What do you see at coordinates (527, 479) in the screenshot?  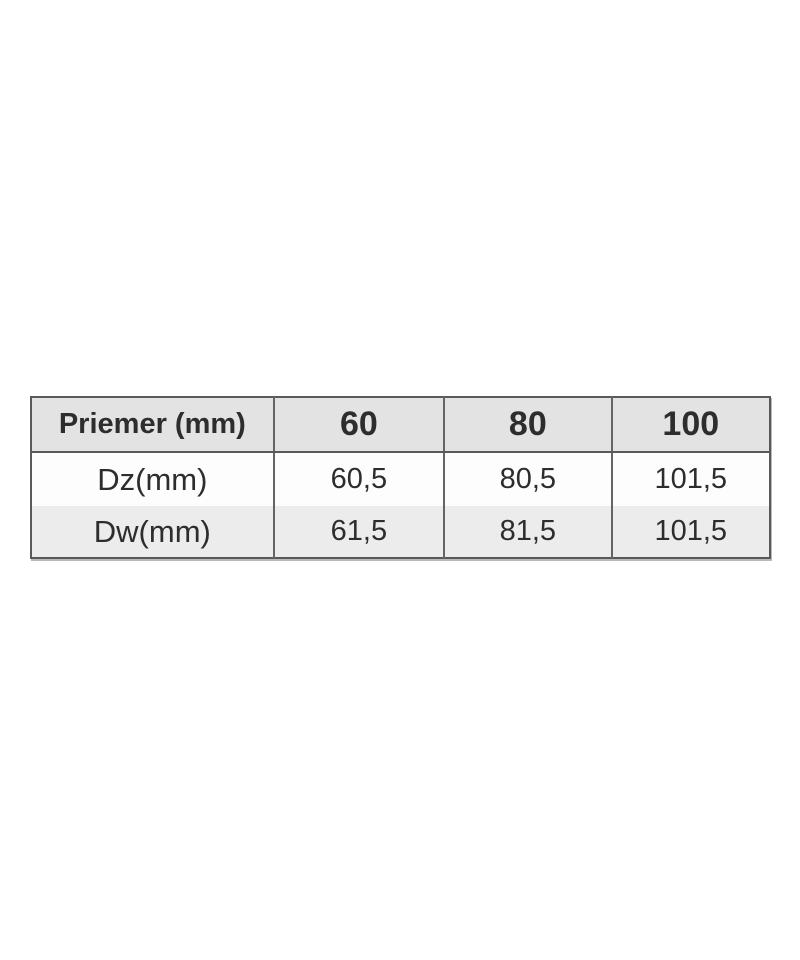 I see `table-cell-value: 80,5` at bounding box center [527, 479].